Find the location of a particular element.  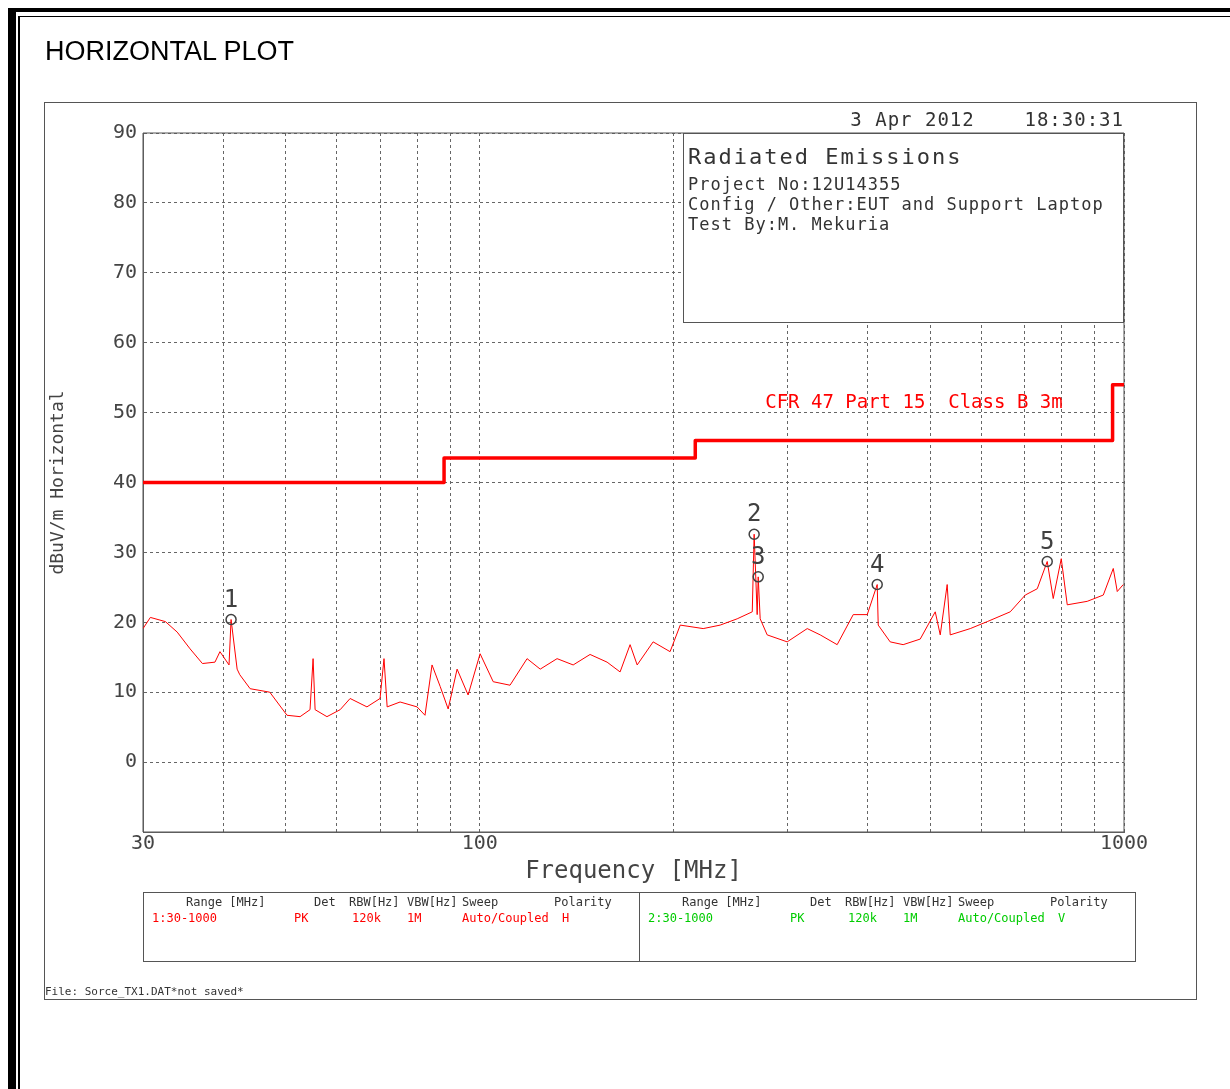

y-tick-label: 40 is located at coordinates (124, 480).